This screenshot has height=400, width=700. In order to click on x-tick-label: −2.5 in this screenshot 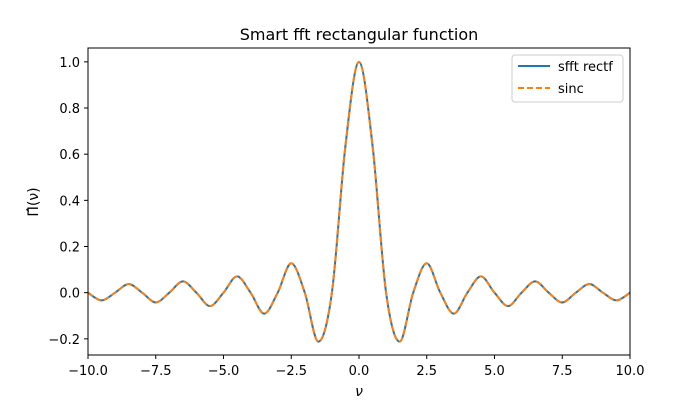, I will do `click(291, 371)`.